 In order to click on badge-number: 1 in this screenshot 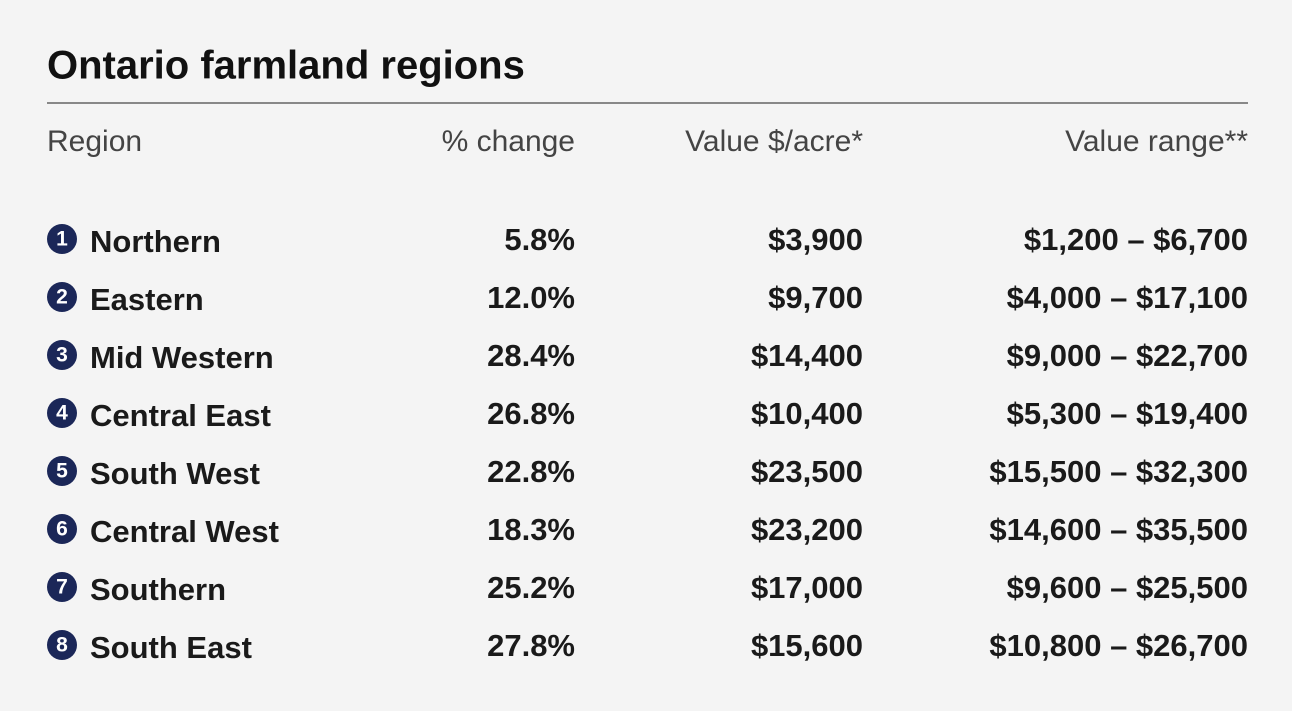, I will do `click(62, 239)`.